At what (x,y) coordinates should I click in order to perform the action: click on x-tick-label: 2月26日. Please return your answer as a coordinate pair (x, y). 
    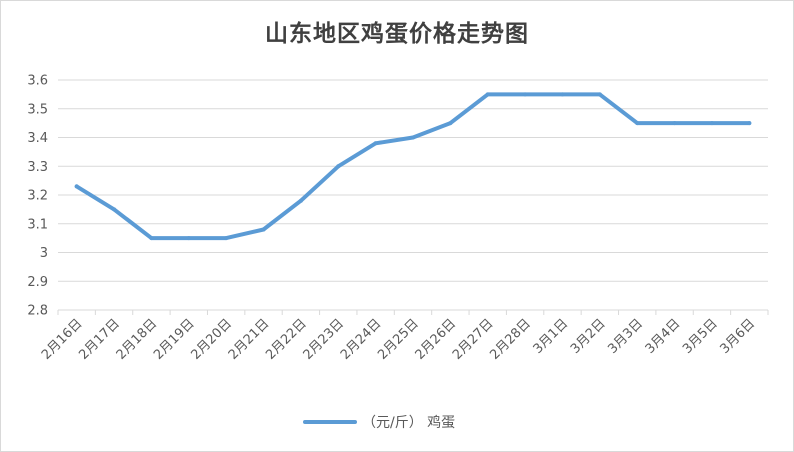
    Looking at the image, I should click on (436, 339).